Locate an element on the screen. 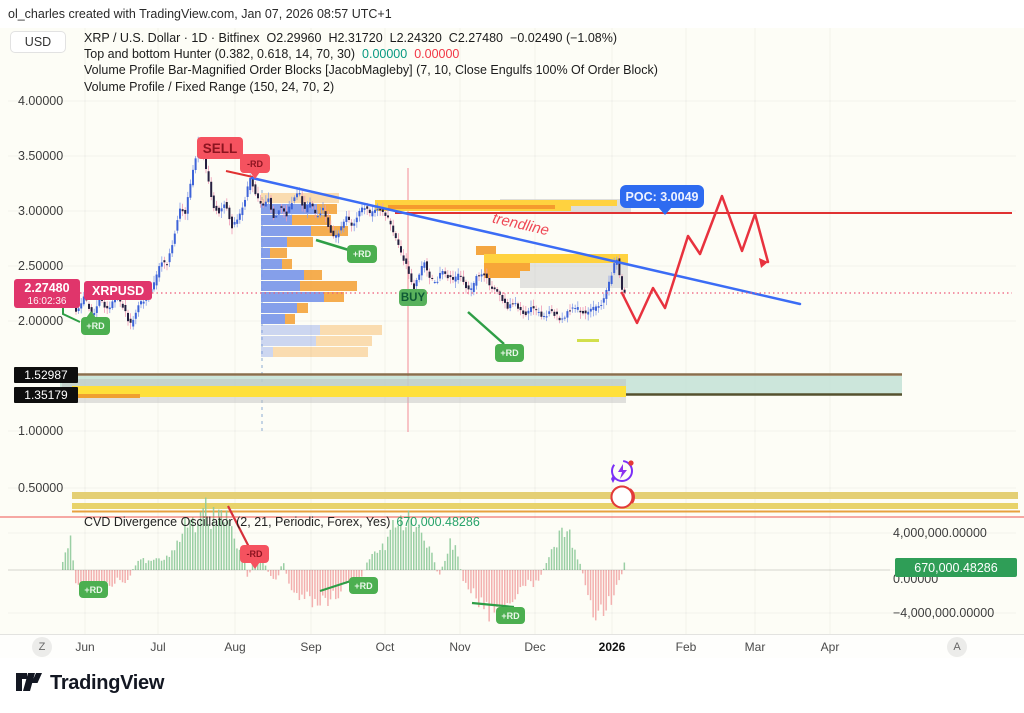 The width and height of the screenshot is (1024, 713). rd-plus-badge-osc-3: +RD is located at coordinates (510, 615).